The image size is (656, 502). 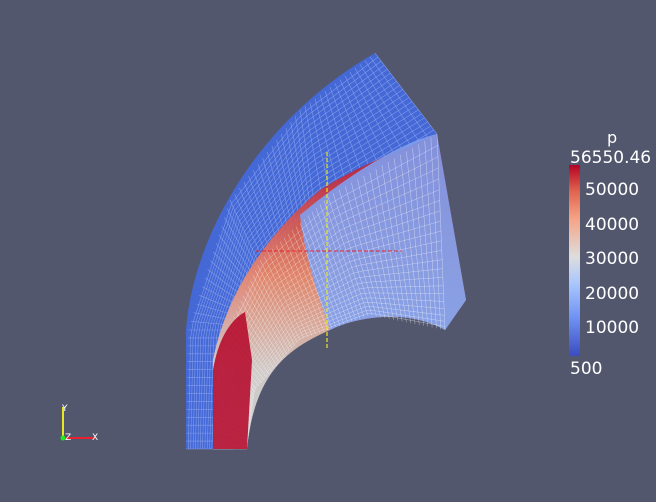 I want to click on scalar-bar-tick-20000: 20000, so click(x=612, y=294).